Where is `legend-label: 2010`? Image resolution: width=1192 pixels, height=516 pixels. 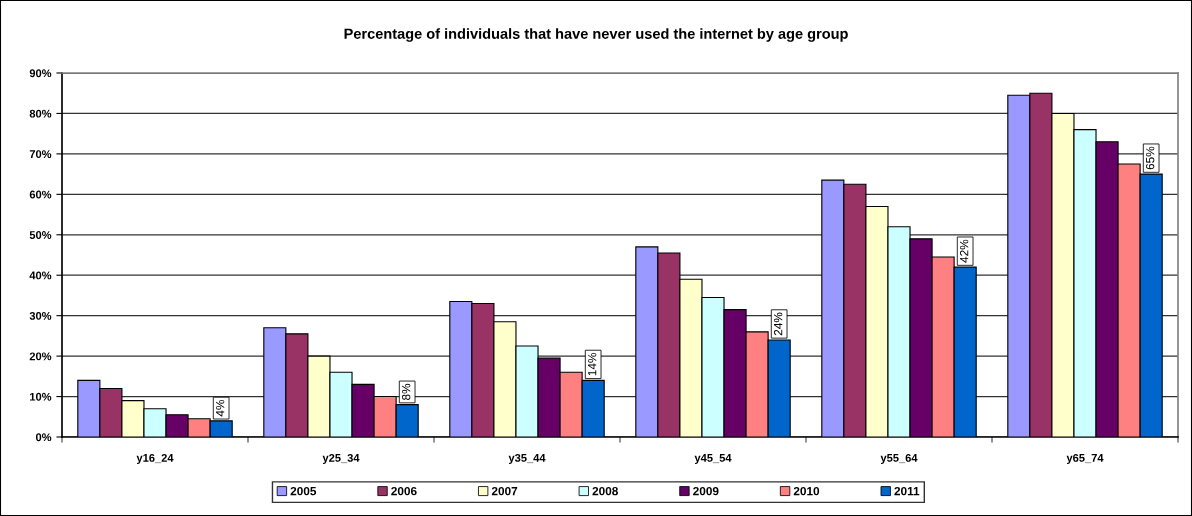 legend-label: 2010 is located at coordinates (806, 491).